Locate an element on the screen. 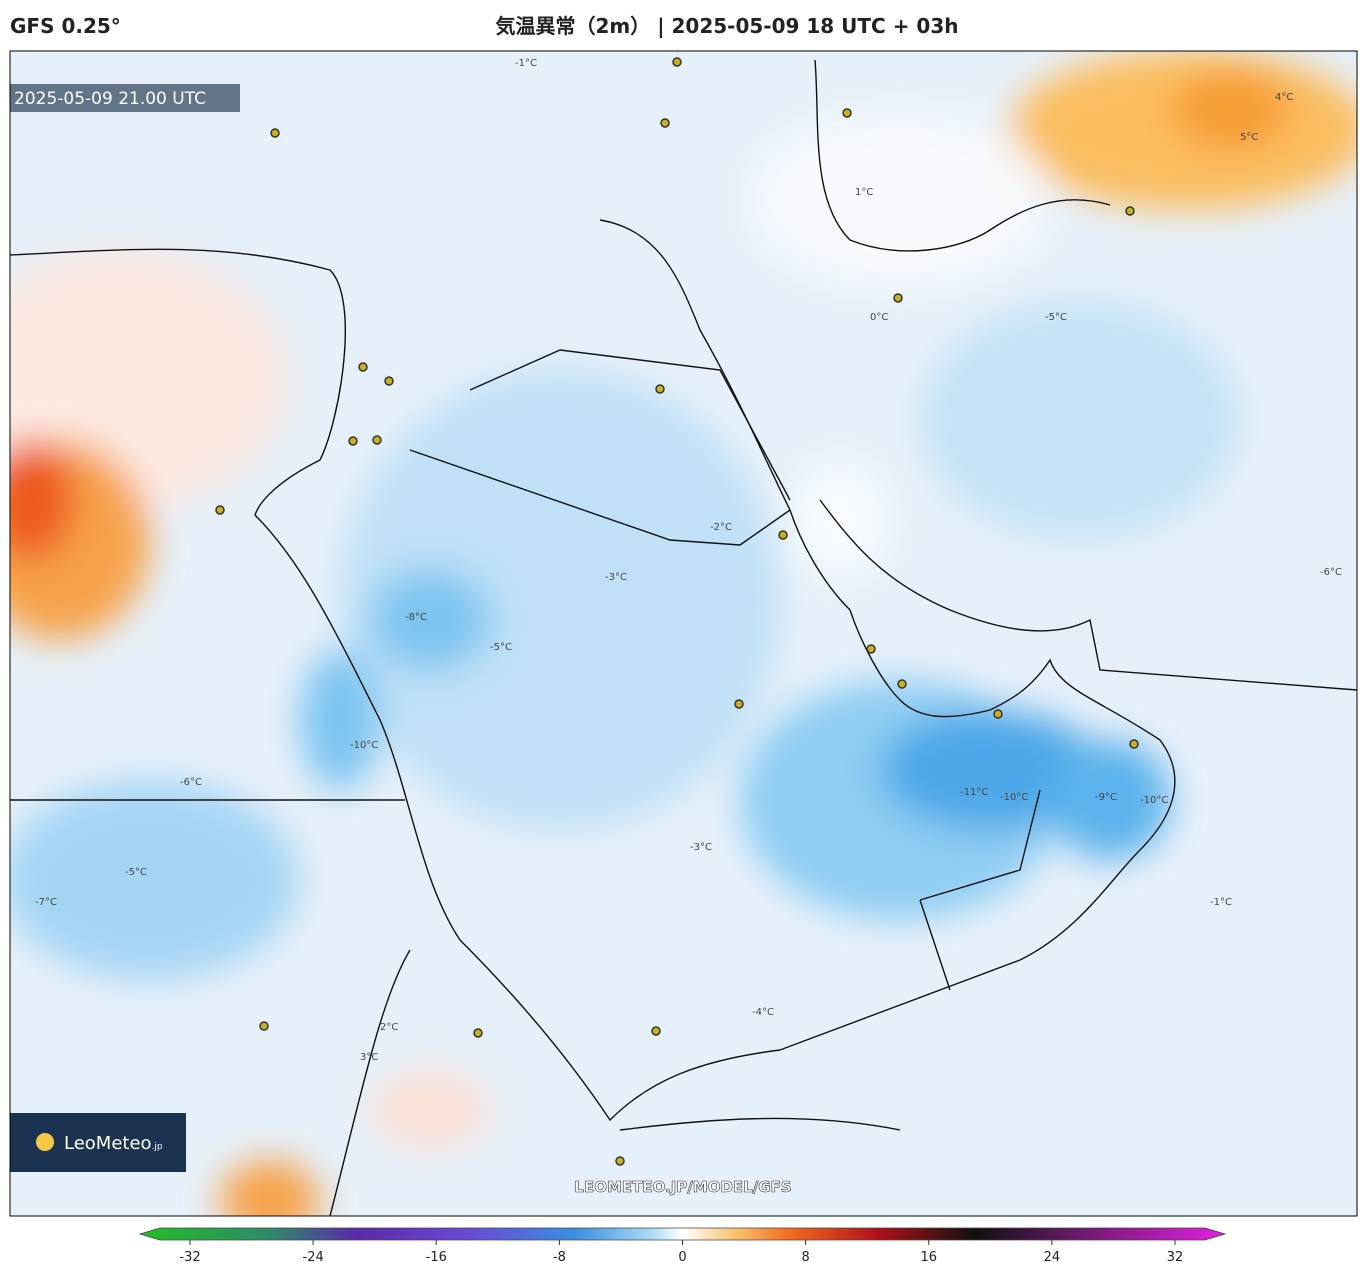 The height and width of the screenshot is (1263, 1365). colorbar-tick-label: 0 is located at coordinates (682, 1256).